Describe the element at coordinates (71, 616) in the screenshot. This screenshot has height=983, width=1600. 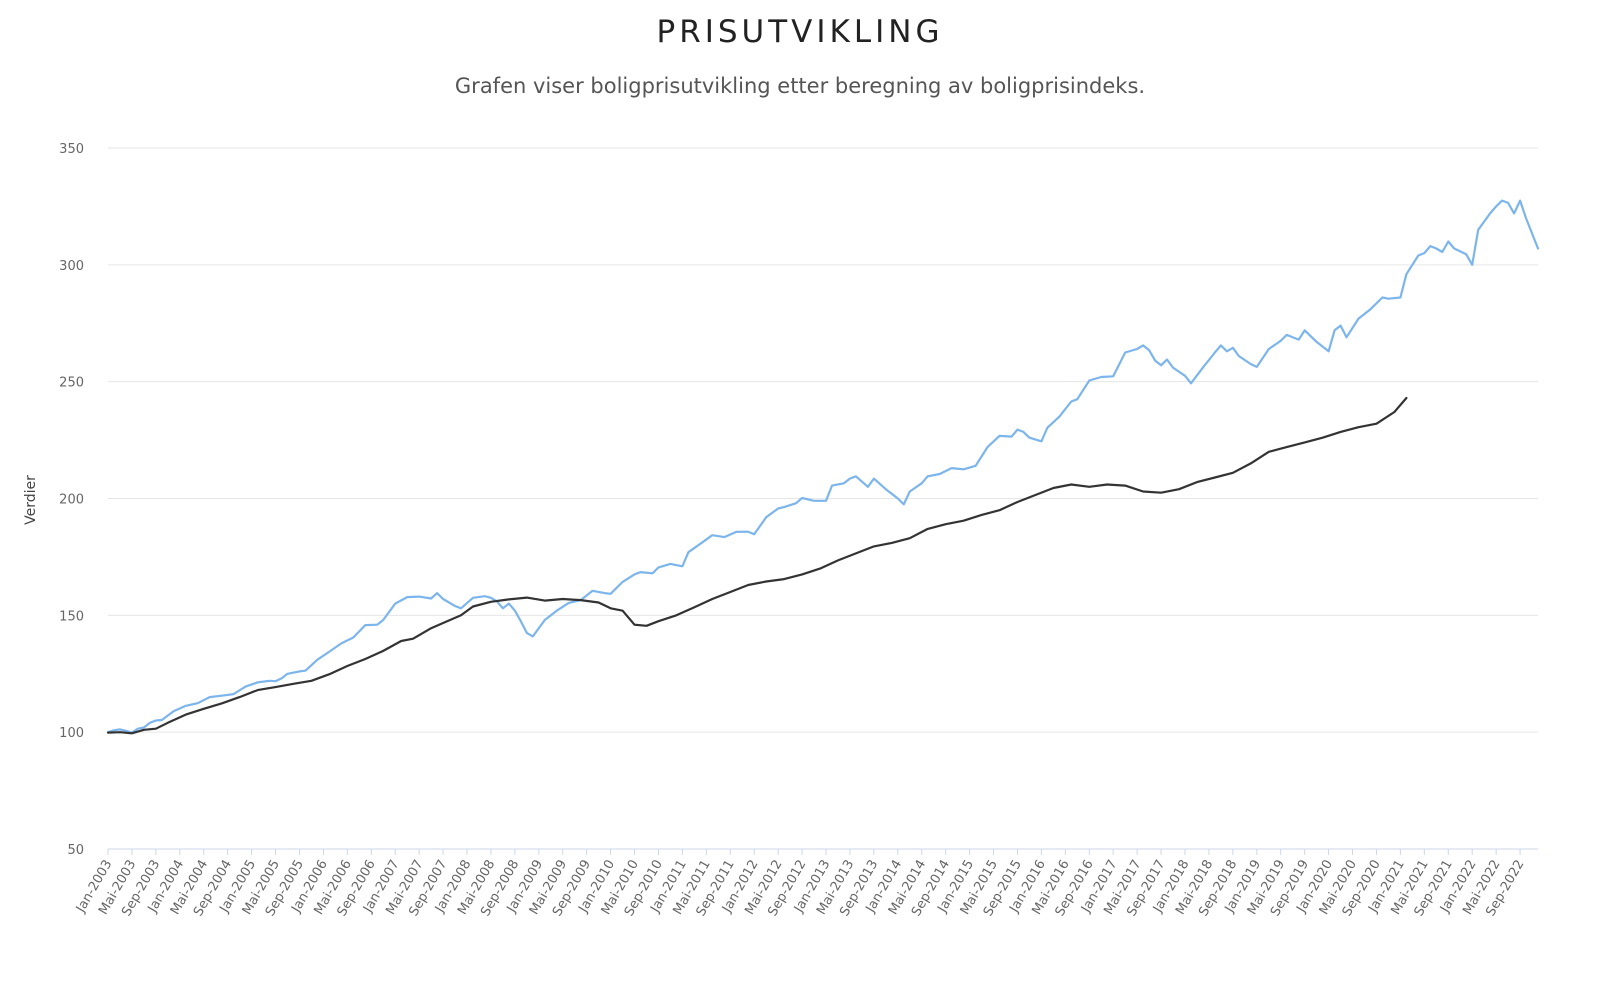
I see `y-tick-label: 150` at that location.